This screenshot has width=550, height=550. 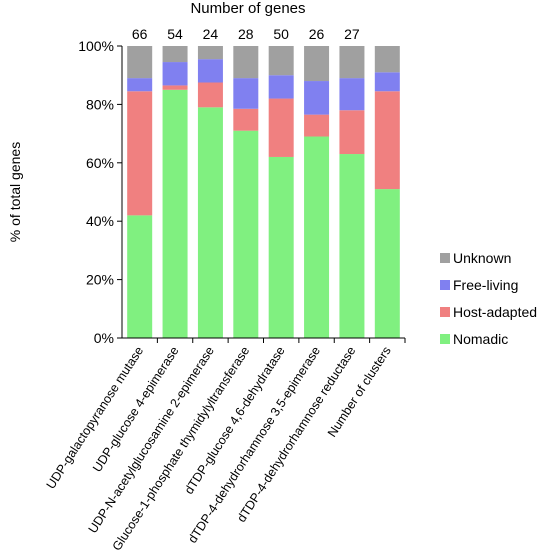 What do you see at coordinates (100, 192) in the screenshot?
I see `y-axis-ticks: 0% 20% 40% 60% 80% 100%` at bounding box center [100, 192].